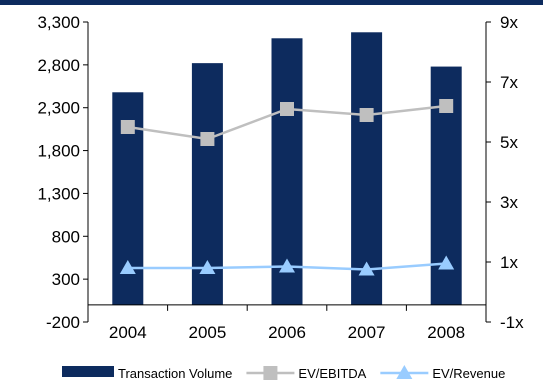  What do you see at coordinates (66, 279) in the screenshot?
I see `y-left-tick-label: 300` at bounding box center [66, 279].